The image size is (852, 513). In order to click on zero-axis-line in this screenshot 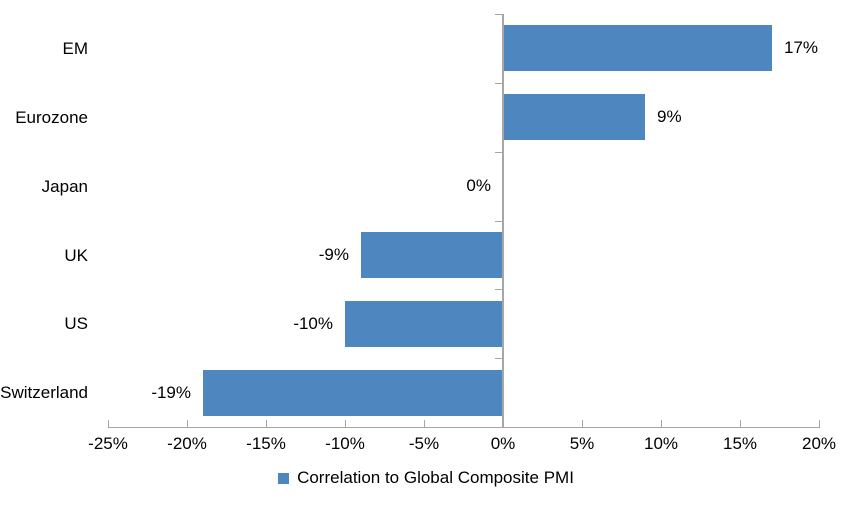, I will do `click(503, 220)`.